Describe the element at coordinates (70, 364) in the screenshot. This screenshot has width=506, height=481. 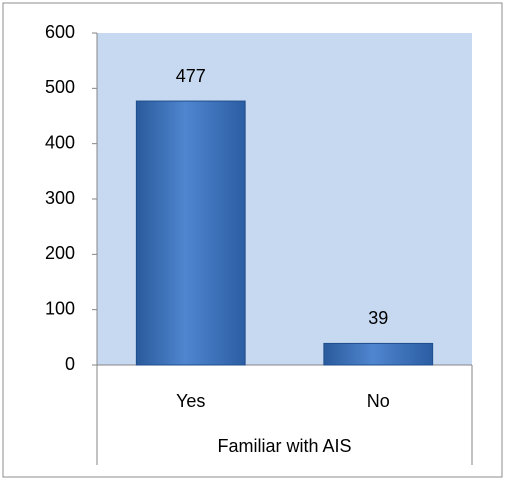
I see `y-tick-label: 0` at that location.